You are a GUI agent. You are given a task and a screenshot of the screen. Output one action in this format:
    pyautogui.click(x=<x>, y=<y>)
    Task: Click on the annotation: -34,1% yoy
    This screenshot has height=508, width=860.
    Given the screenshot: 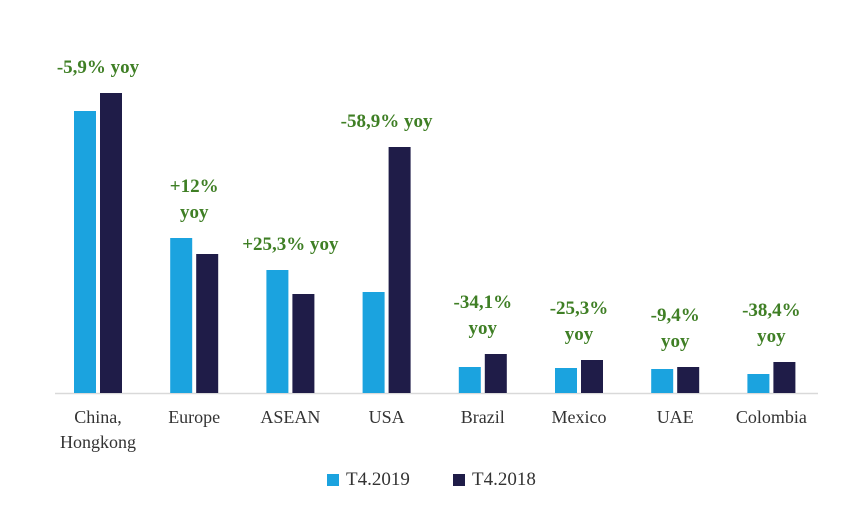 What is the action you would take?
    pyautogui.click(x=483, y=315)
    